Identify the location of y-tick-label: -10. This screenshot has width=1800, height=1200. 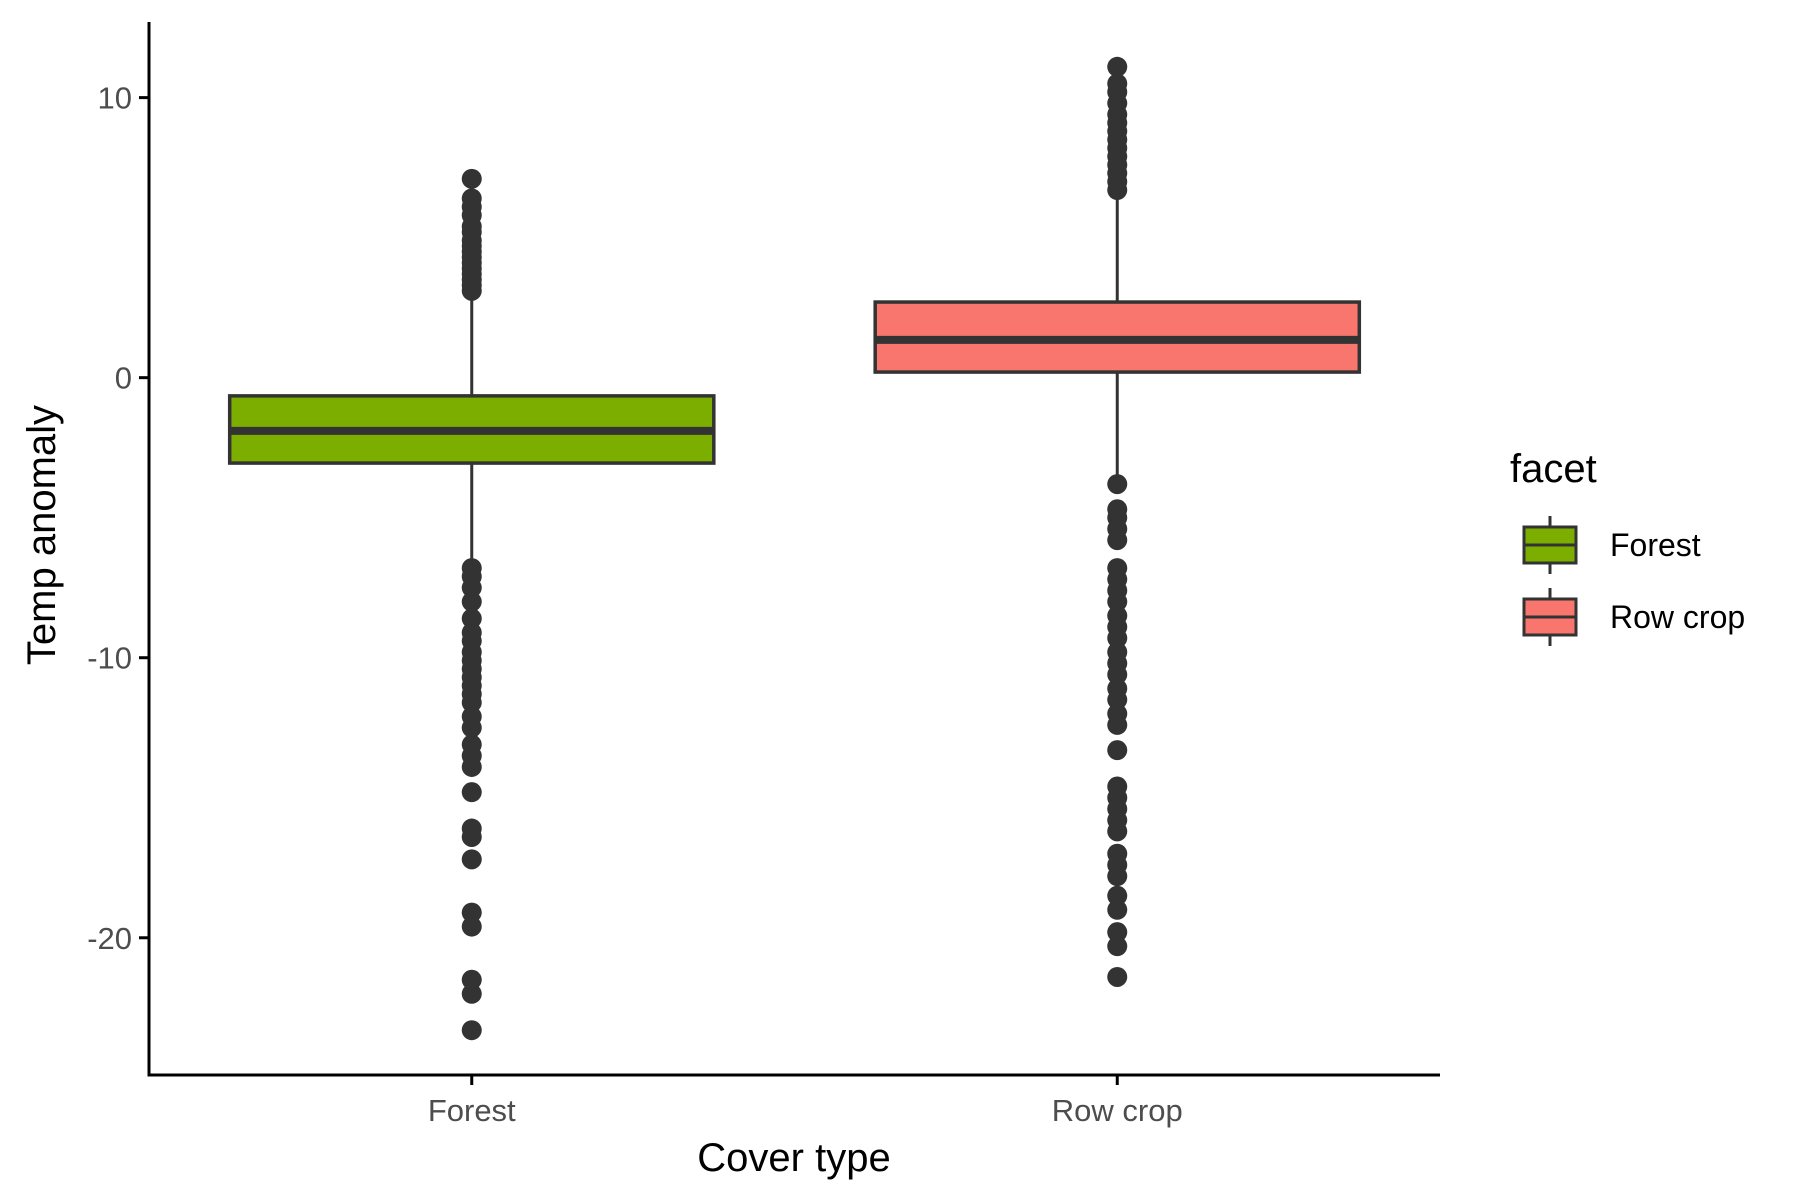
(109, 658).